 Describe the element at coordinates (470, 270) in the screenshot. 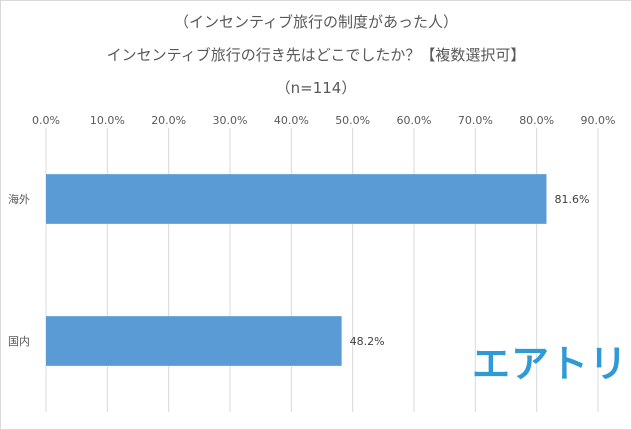

I see `data-labels: 81.6% 48.2%` at that location.